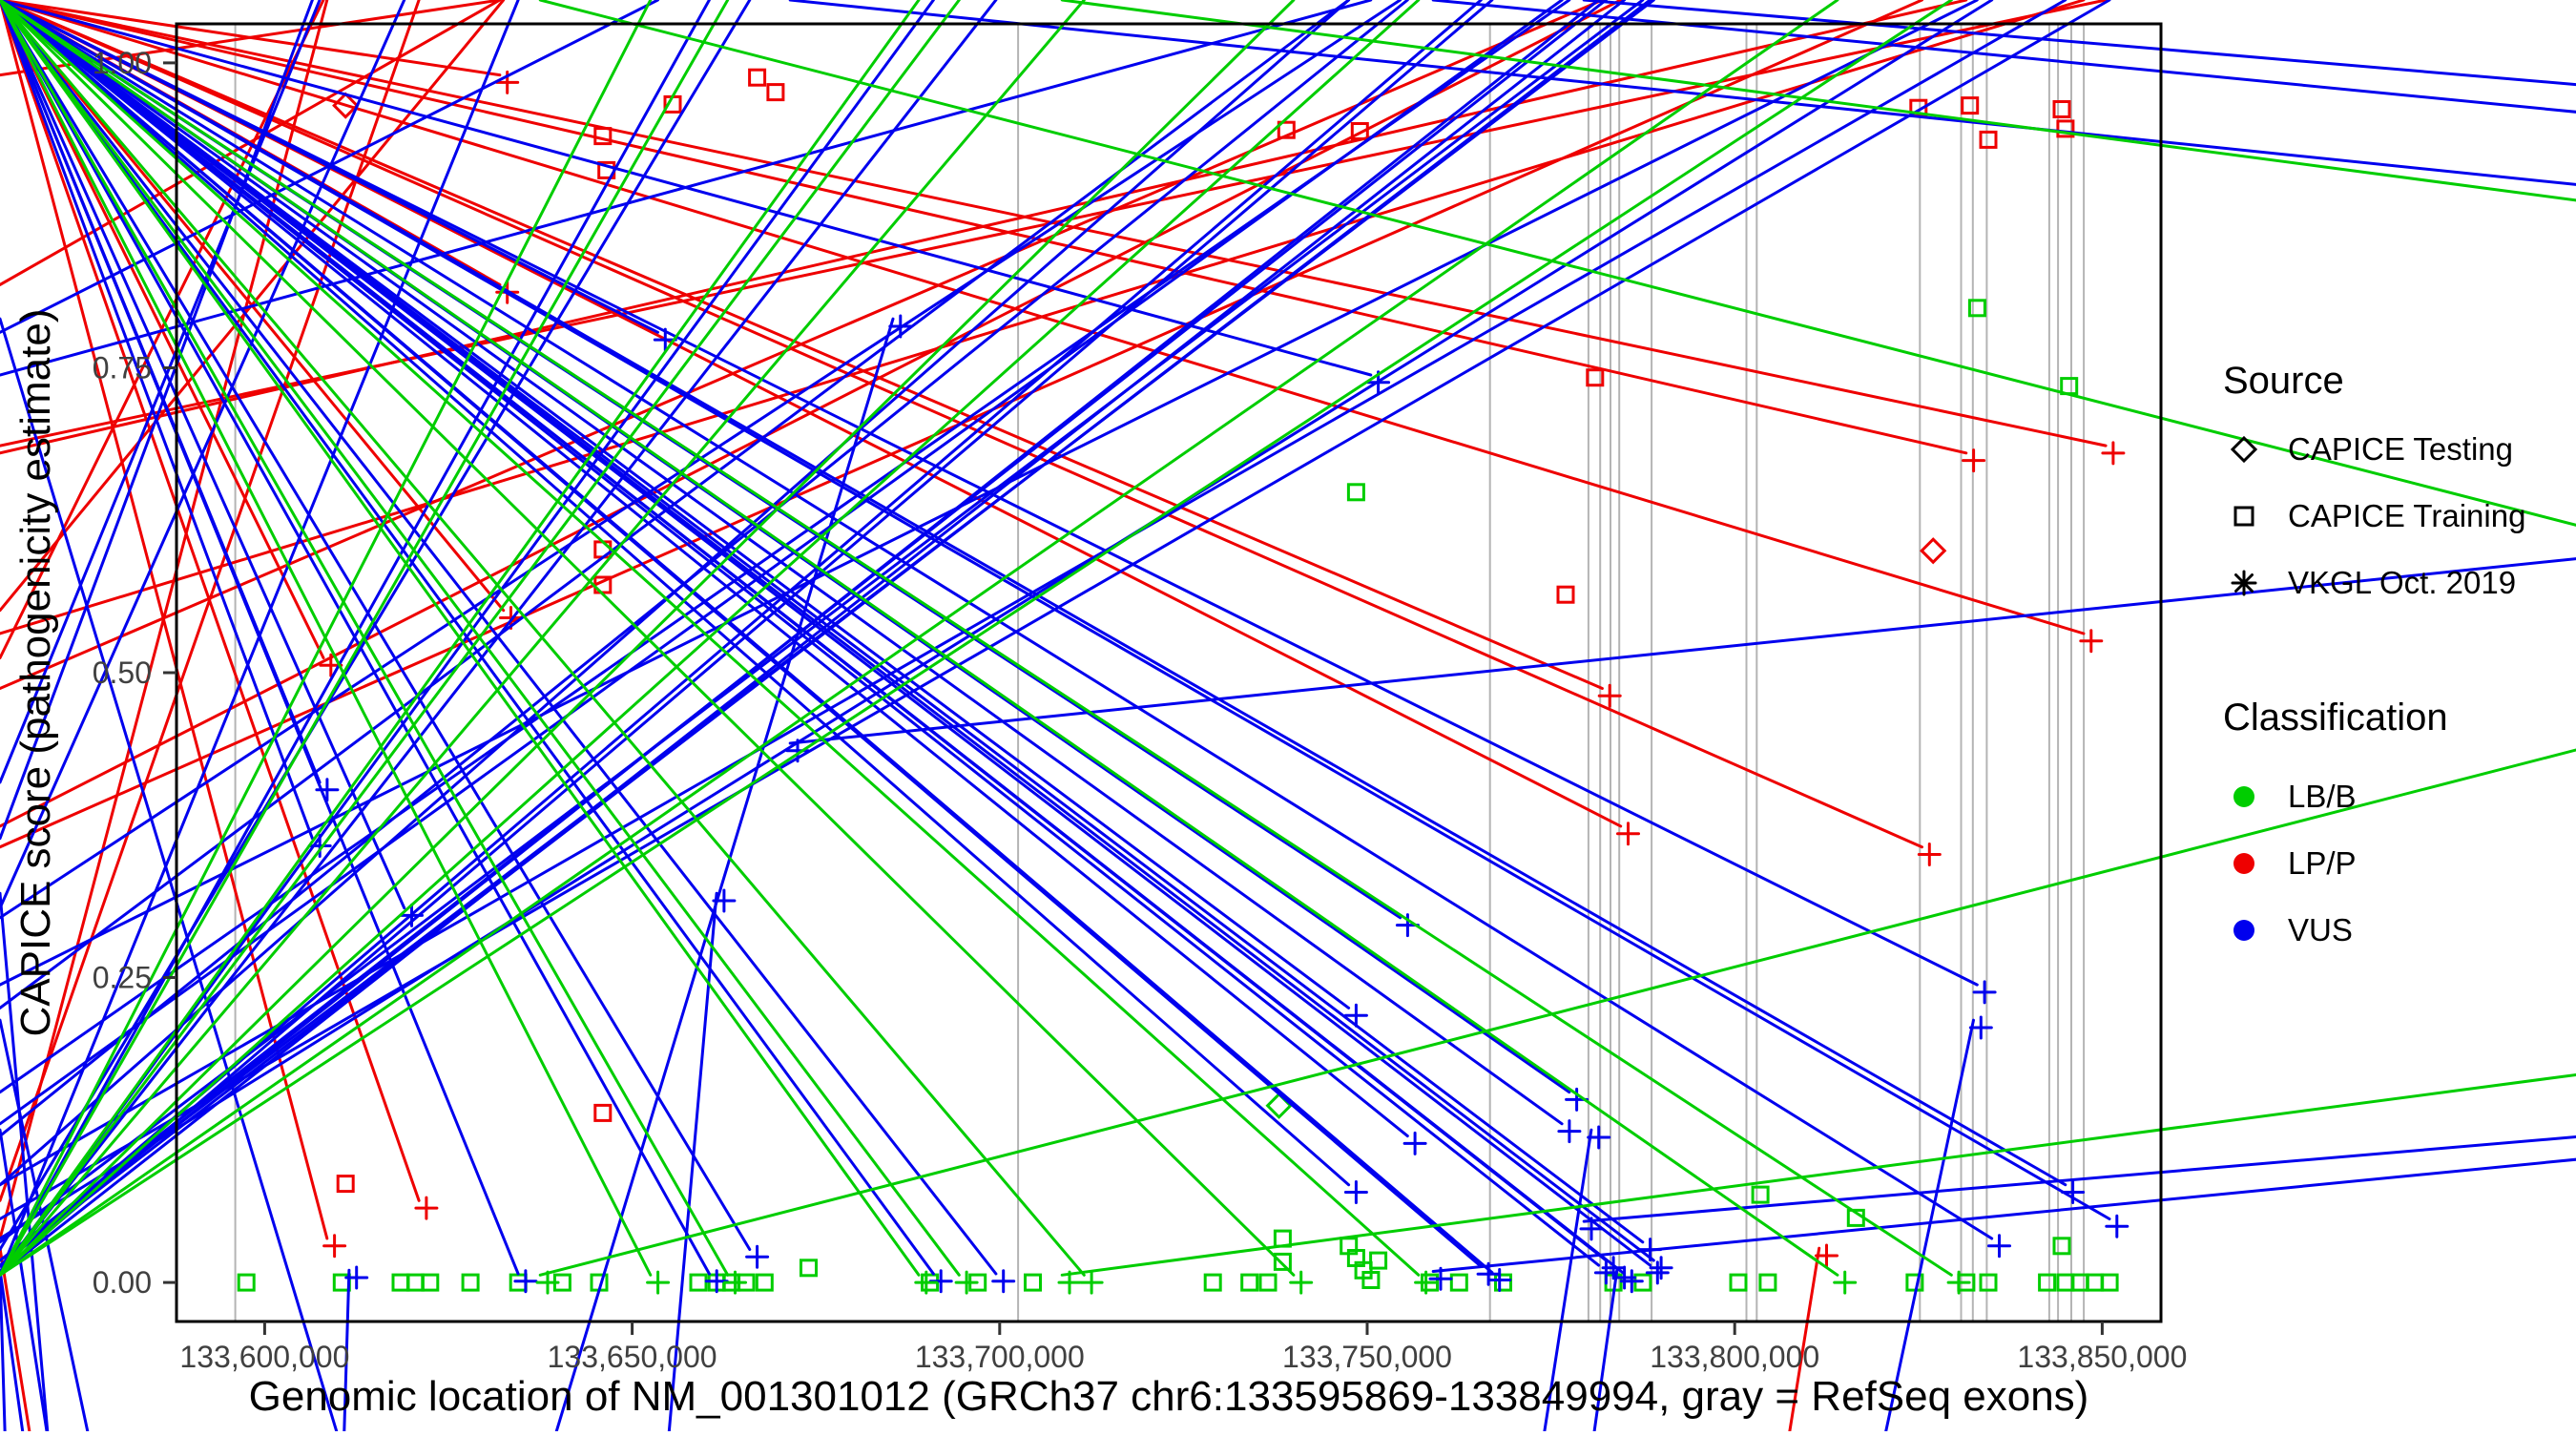 The image size is (2576, 1436). I want to click on legend-item-lpp: LP/P, so click(2295, 863).